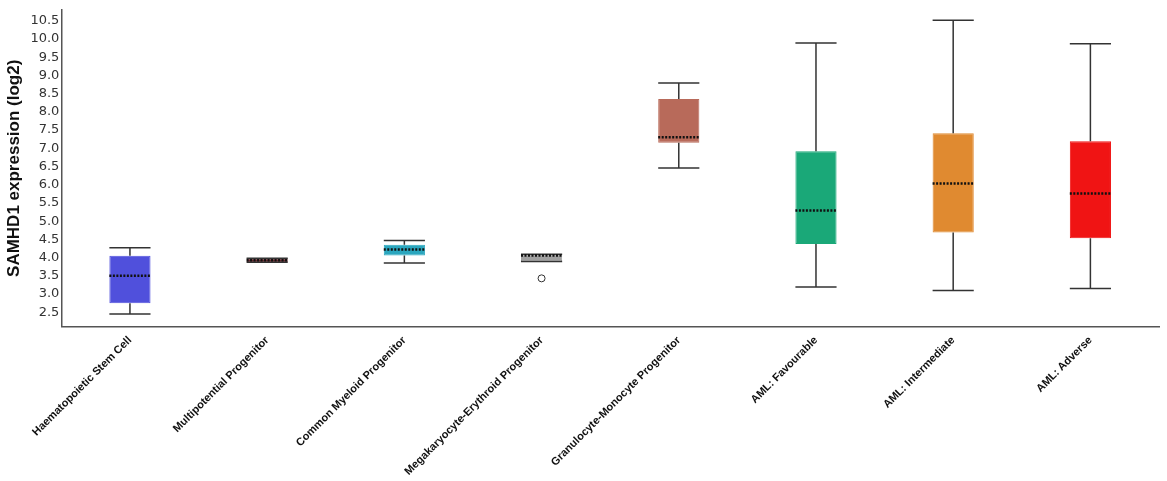 The height and width of the screenshot is (481, 1167). What do you see at coordinates (13, 168) in the screenshot?
I see `y-axis-title: SAMHD1 expression (log2)` at bounding box center [13, 168].